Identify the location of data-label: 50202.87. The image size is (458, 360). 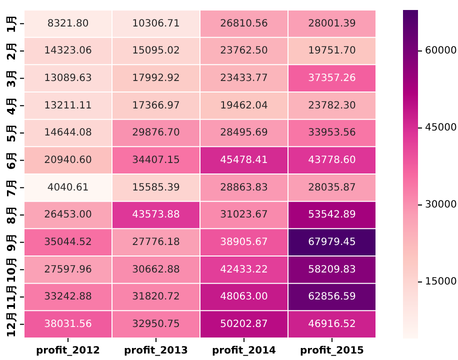
(244, 324).